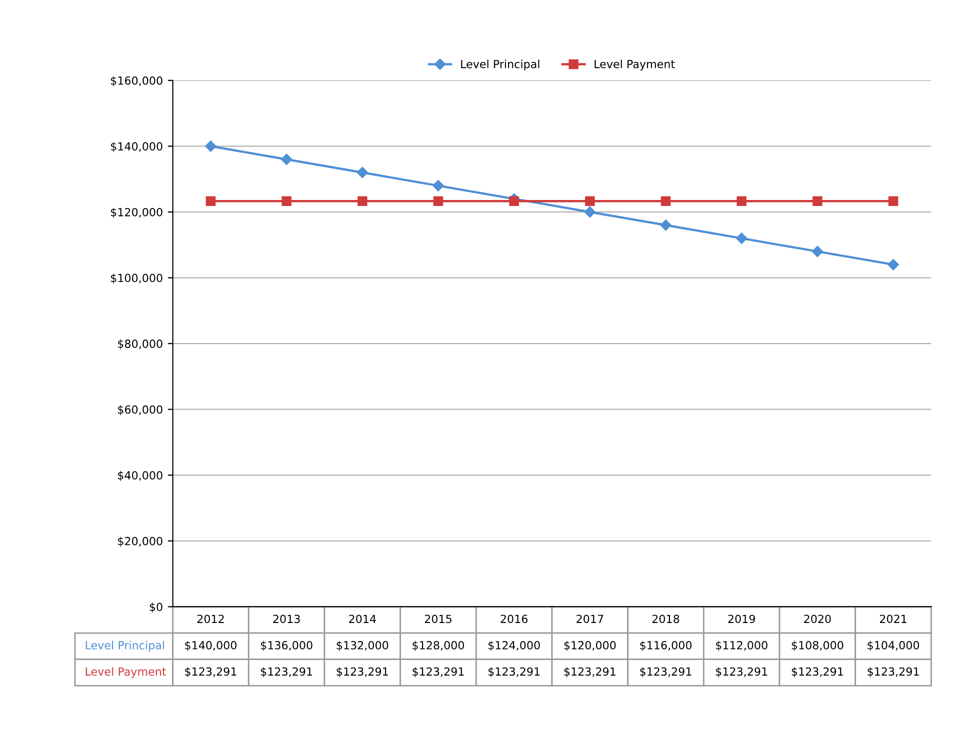 The height and width of the screenshot is (731, 960). What do you see at coordinates (210, 619) in the screenshot?
I see `x-tick-label: 2012` at bounding box center [210, 619].